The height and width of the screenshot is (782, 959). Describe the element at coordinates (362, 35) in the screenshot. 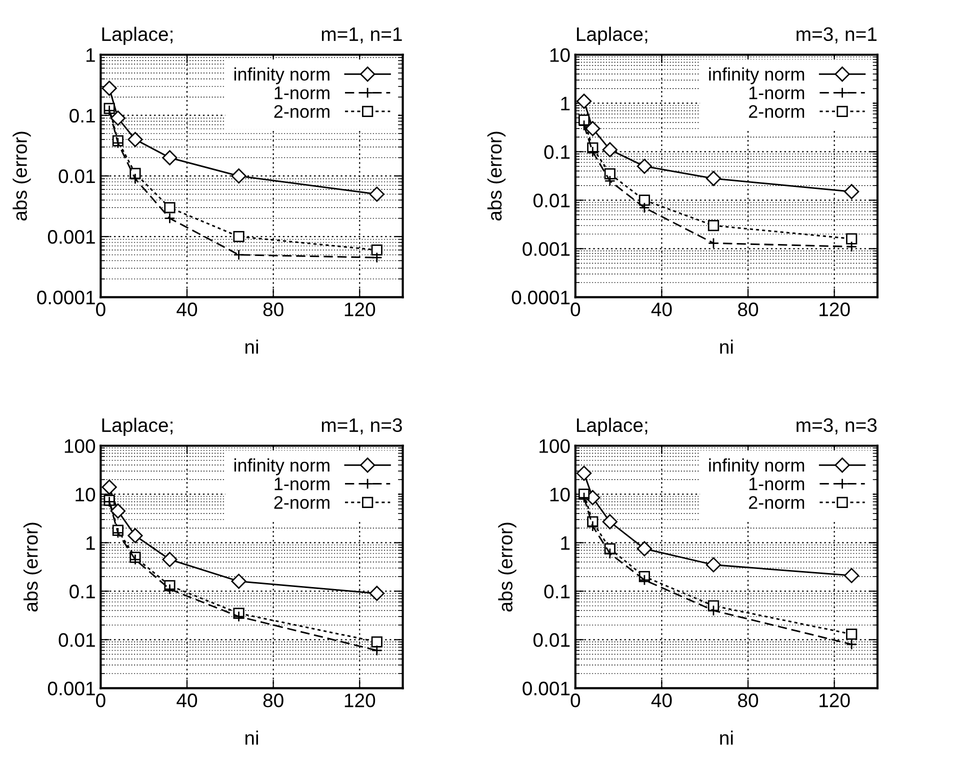

I see `chart-subtitle: m=1, n=1` at that location.